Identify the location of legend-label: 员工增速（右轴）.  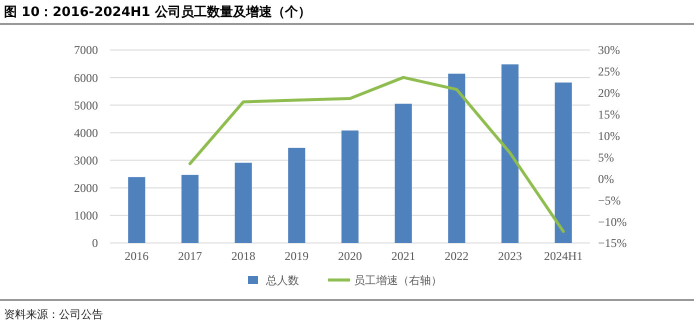
(398, 280).